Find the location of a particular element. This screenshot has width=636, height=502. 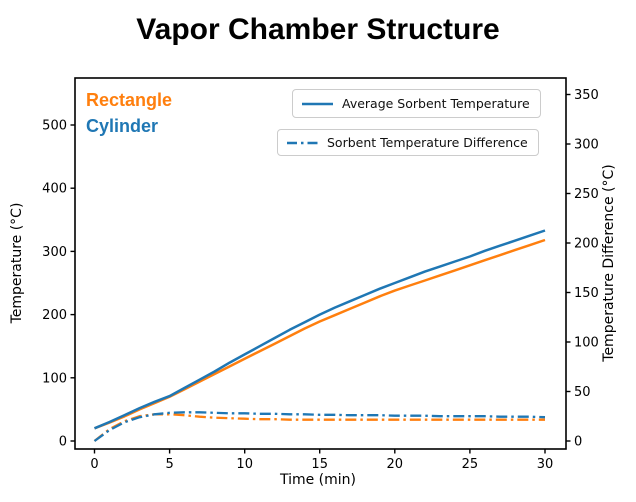

legend-average-sorbent-temperature: Average Sorbent Temperature is located at coordinates (416, 103).